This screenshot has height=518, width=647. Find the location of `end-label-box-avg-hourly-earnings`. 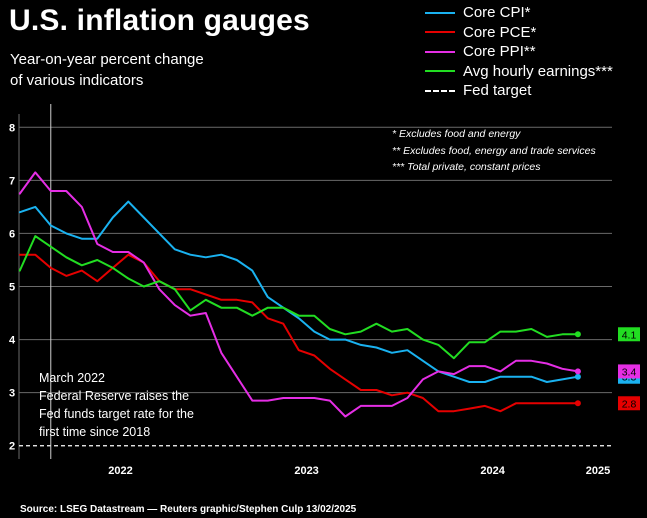

end-label-box-avg-hourly-earnings is located at coordinates (629, 334).